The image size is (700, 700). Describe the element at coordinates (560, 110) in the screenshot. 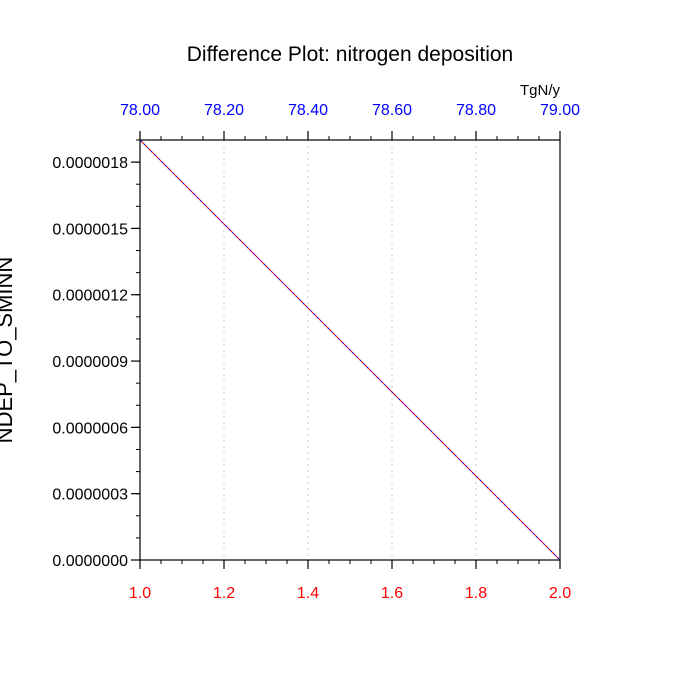

I see `top-x-tick-label: 79.00` at that location.